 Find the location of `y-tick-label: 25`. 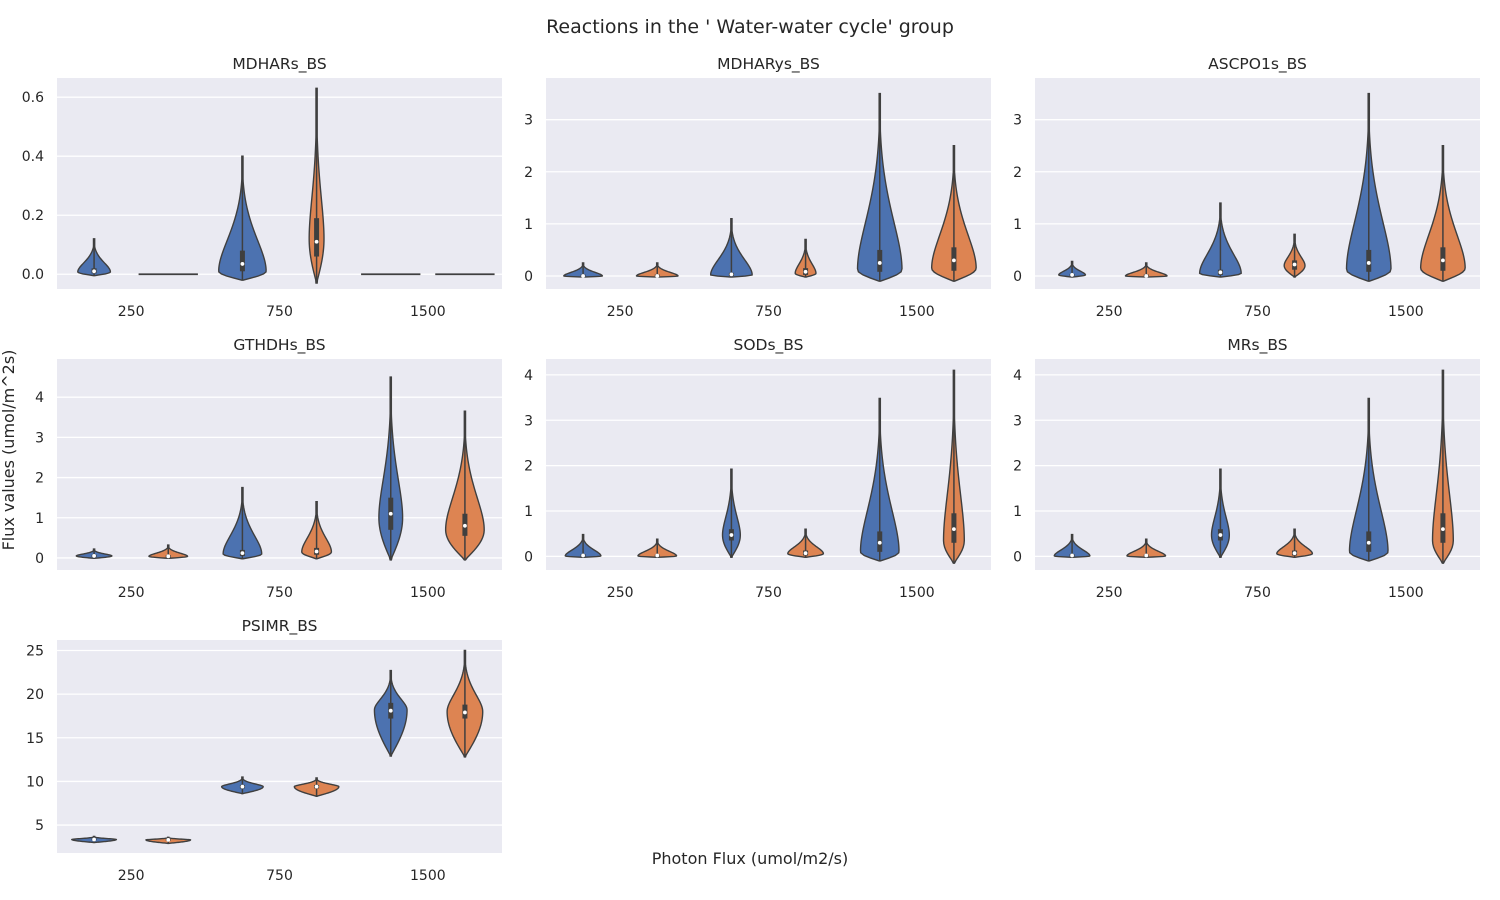

y-tick-label: 25 is located at coordinates (35, 651).